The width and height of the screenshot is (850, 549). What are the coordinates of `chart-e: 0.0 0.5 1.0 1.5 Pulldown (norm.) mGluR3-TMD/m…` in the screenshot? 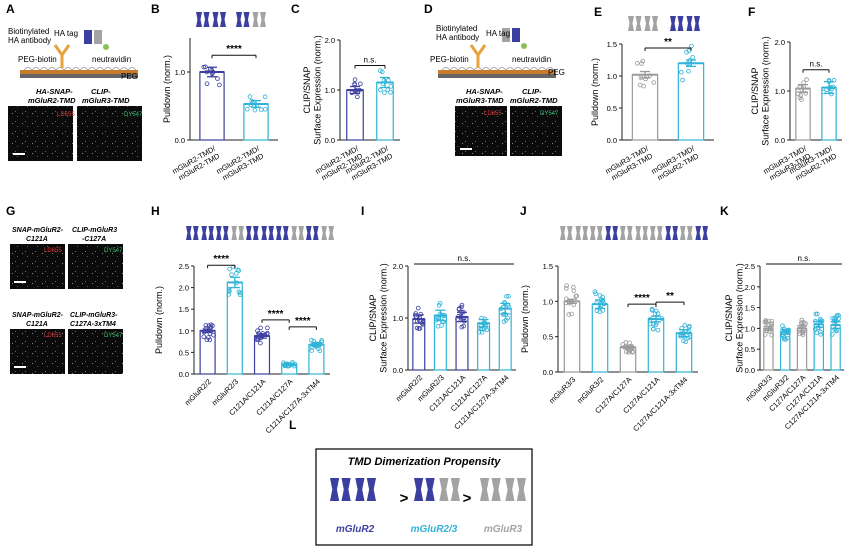 It's located at (652, 110).